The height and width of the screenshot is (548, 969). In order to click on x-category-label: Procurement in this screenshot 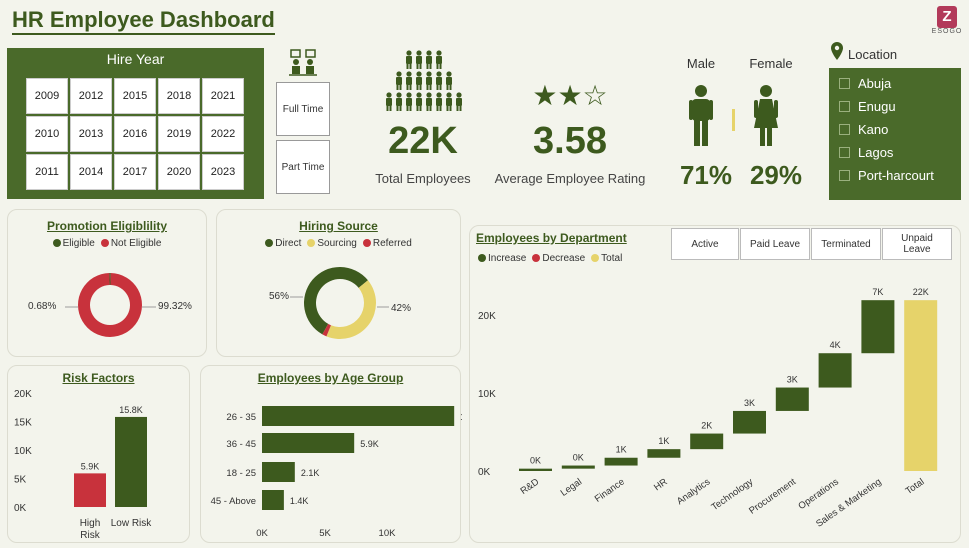, I will do `click(772, 496)`.